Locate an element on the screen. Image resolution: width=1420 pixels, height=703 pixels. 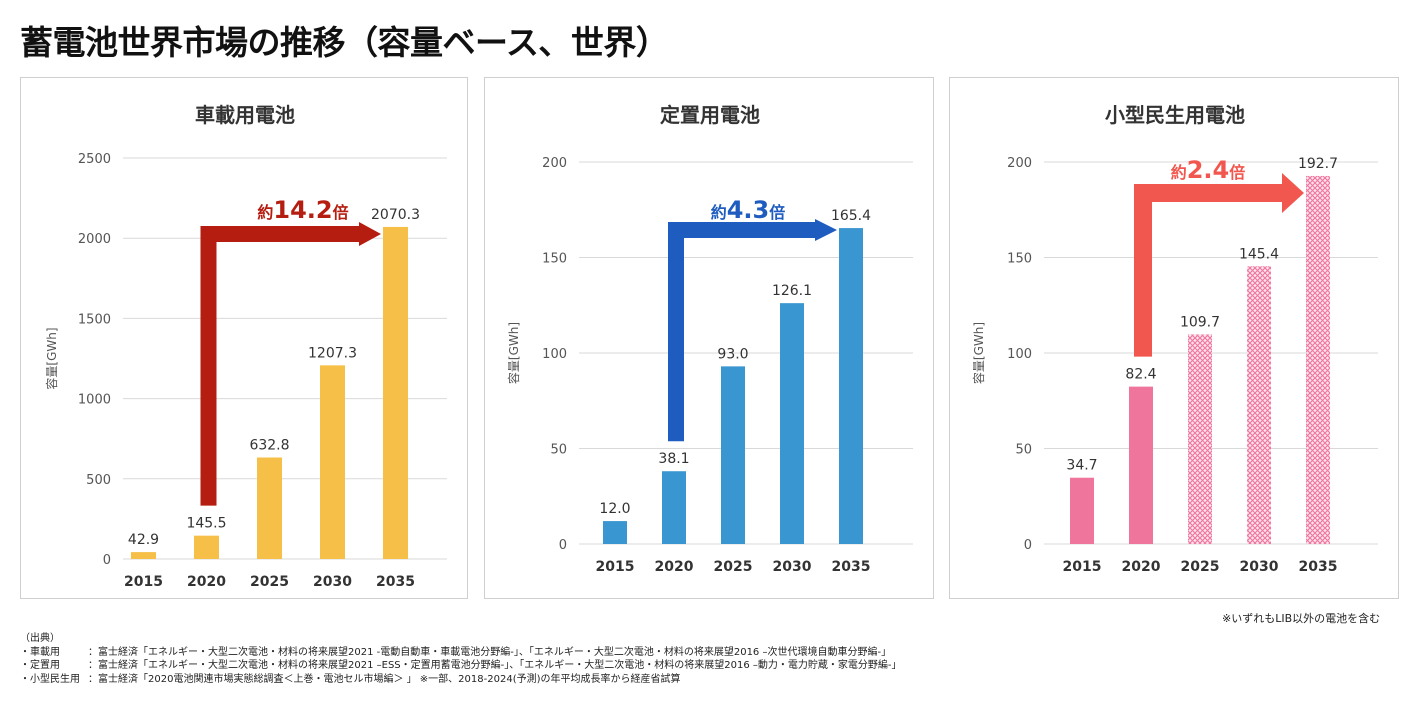
y-tick-label: 1500 is located at coordinates (94, 319).